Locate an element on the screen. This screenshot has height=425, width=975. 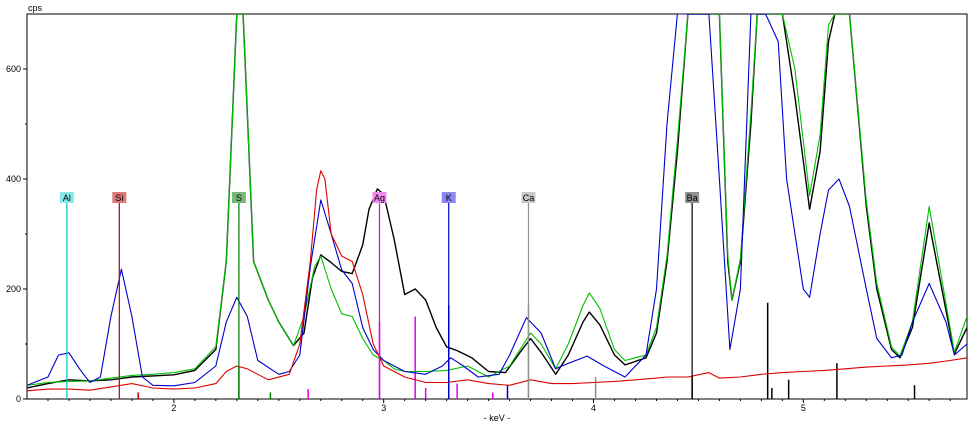
y-axis-label: cps is located at coordinates (35, 8).